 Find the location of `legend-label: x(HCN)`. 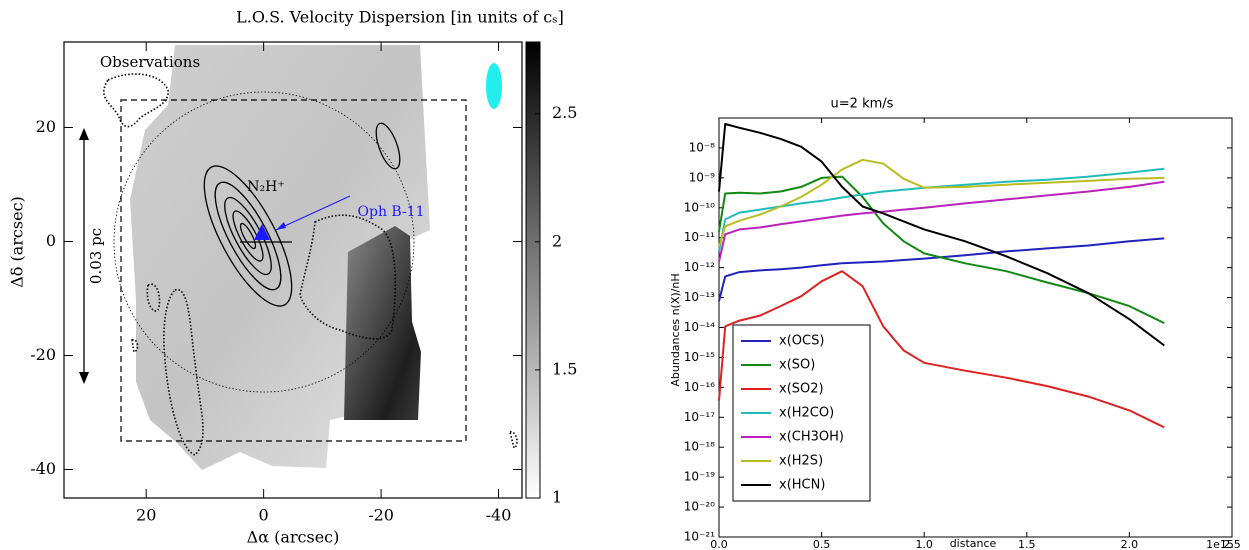

legend-label: x(HCN) is located at coordinates (802, 485).